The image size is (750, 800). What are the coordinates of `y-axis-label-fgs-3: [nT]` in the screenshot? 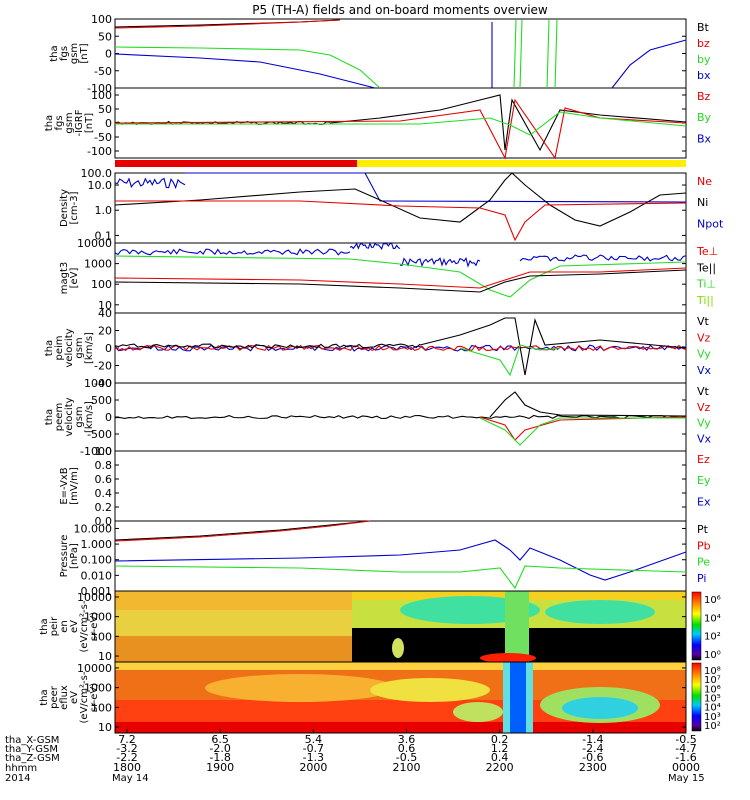 It's located at (84, 53).